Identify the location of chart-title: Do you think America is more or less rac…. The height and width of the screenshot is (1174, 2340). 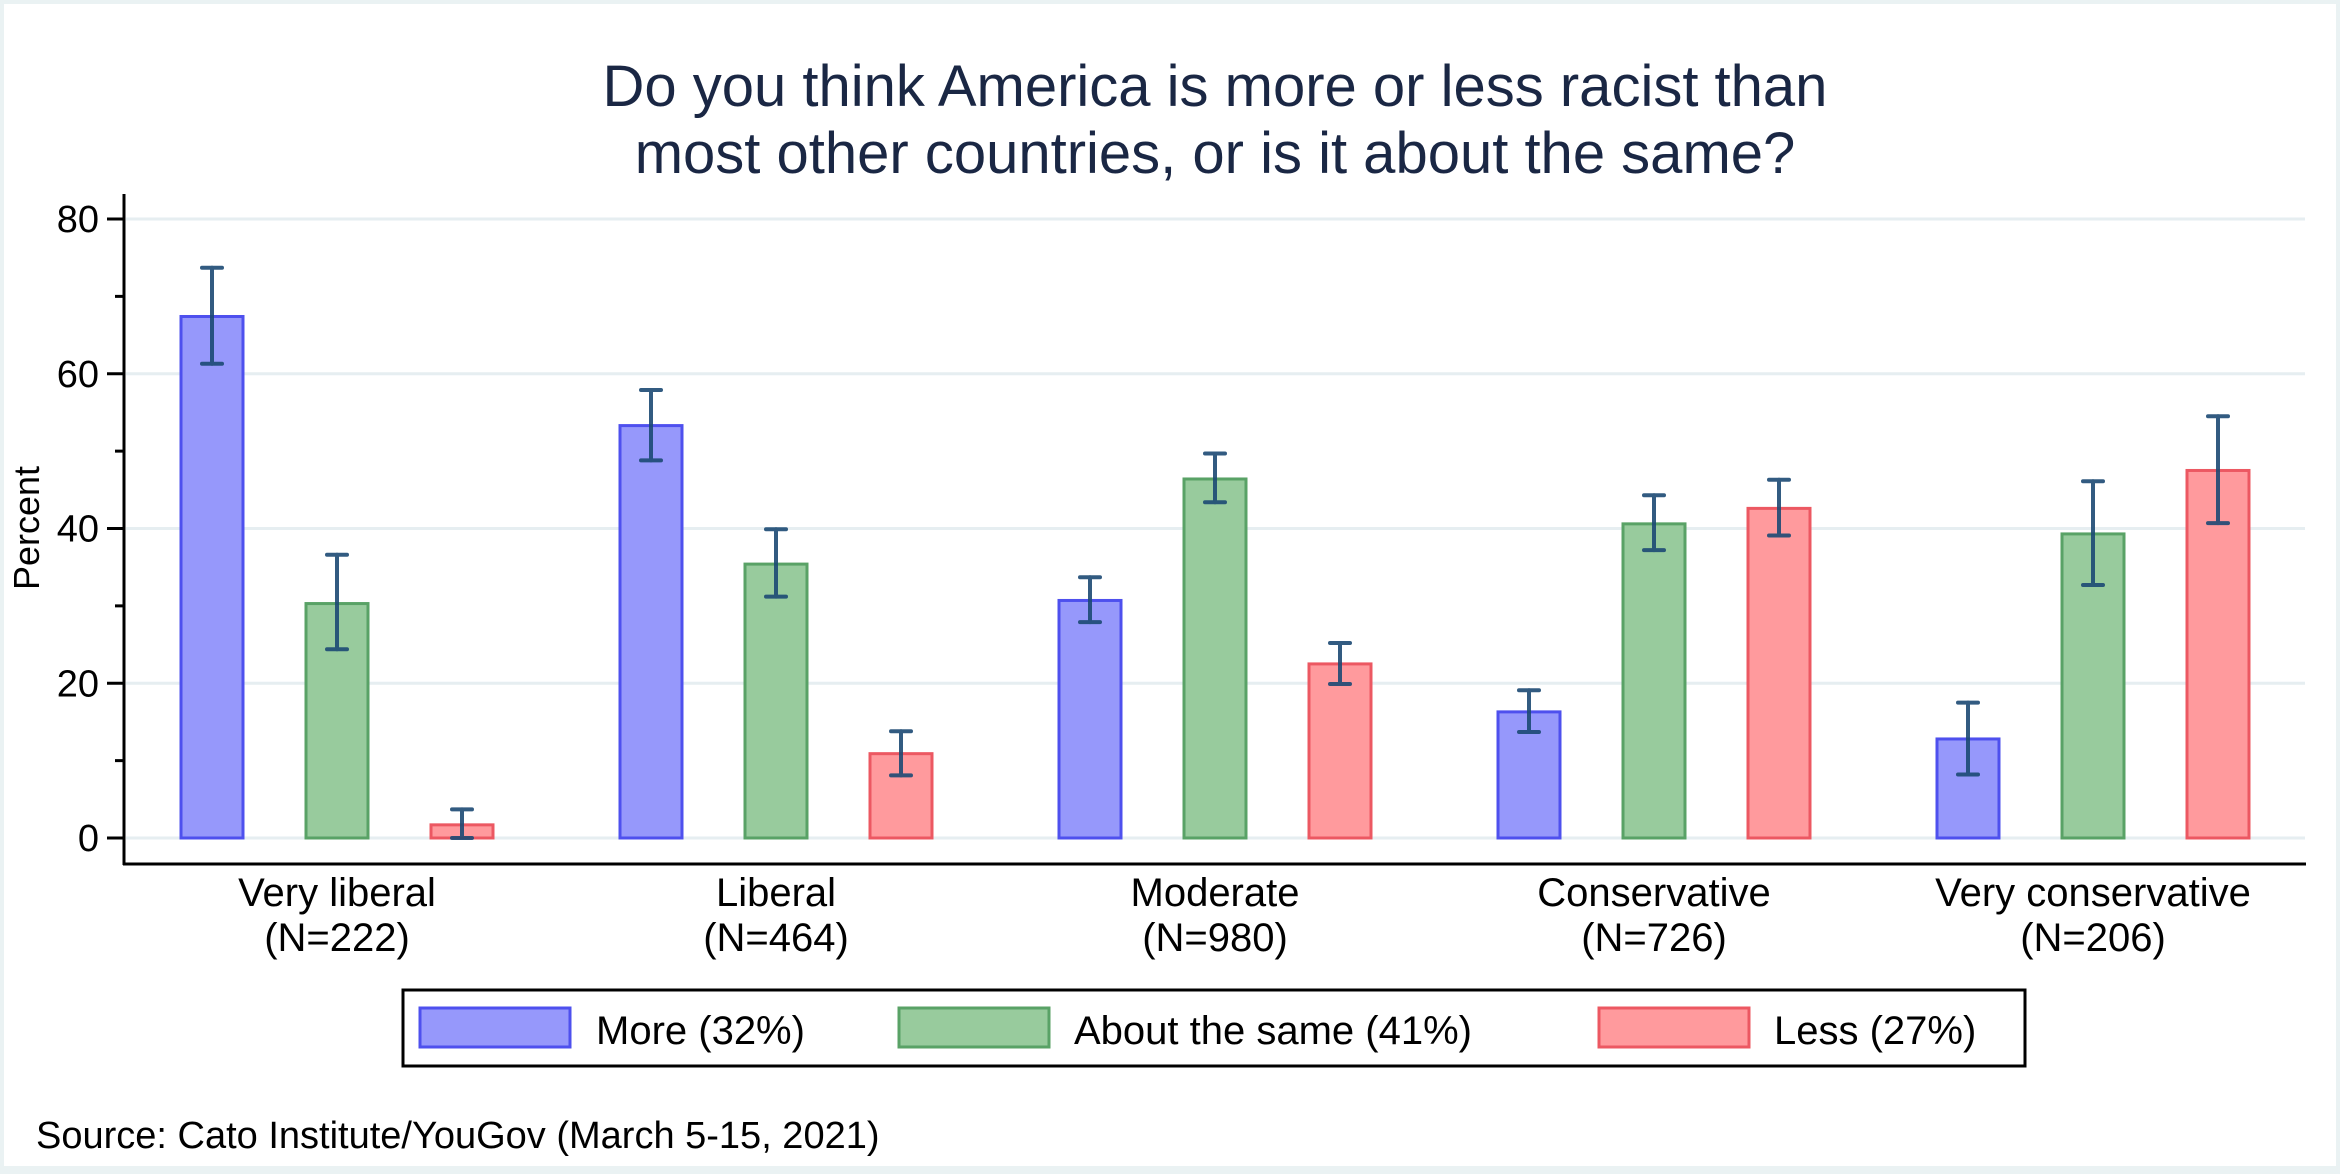
(1215, 120).